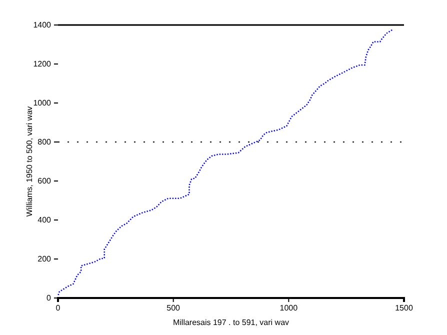  Describe the element at coordinates (173, 308) in the screenshot. I see `x-tick-label: 500` at that location.